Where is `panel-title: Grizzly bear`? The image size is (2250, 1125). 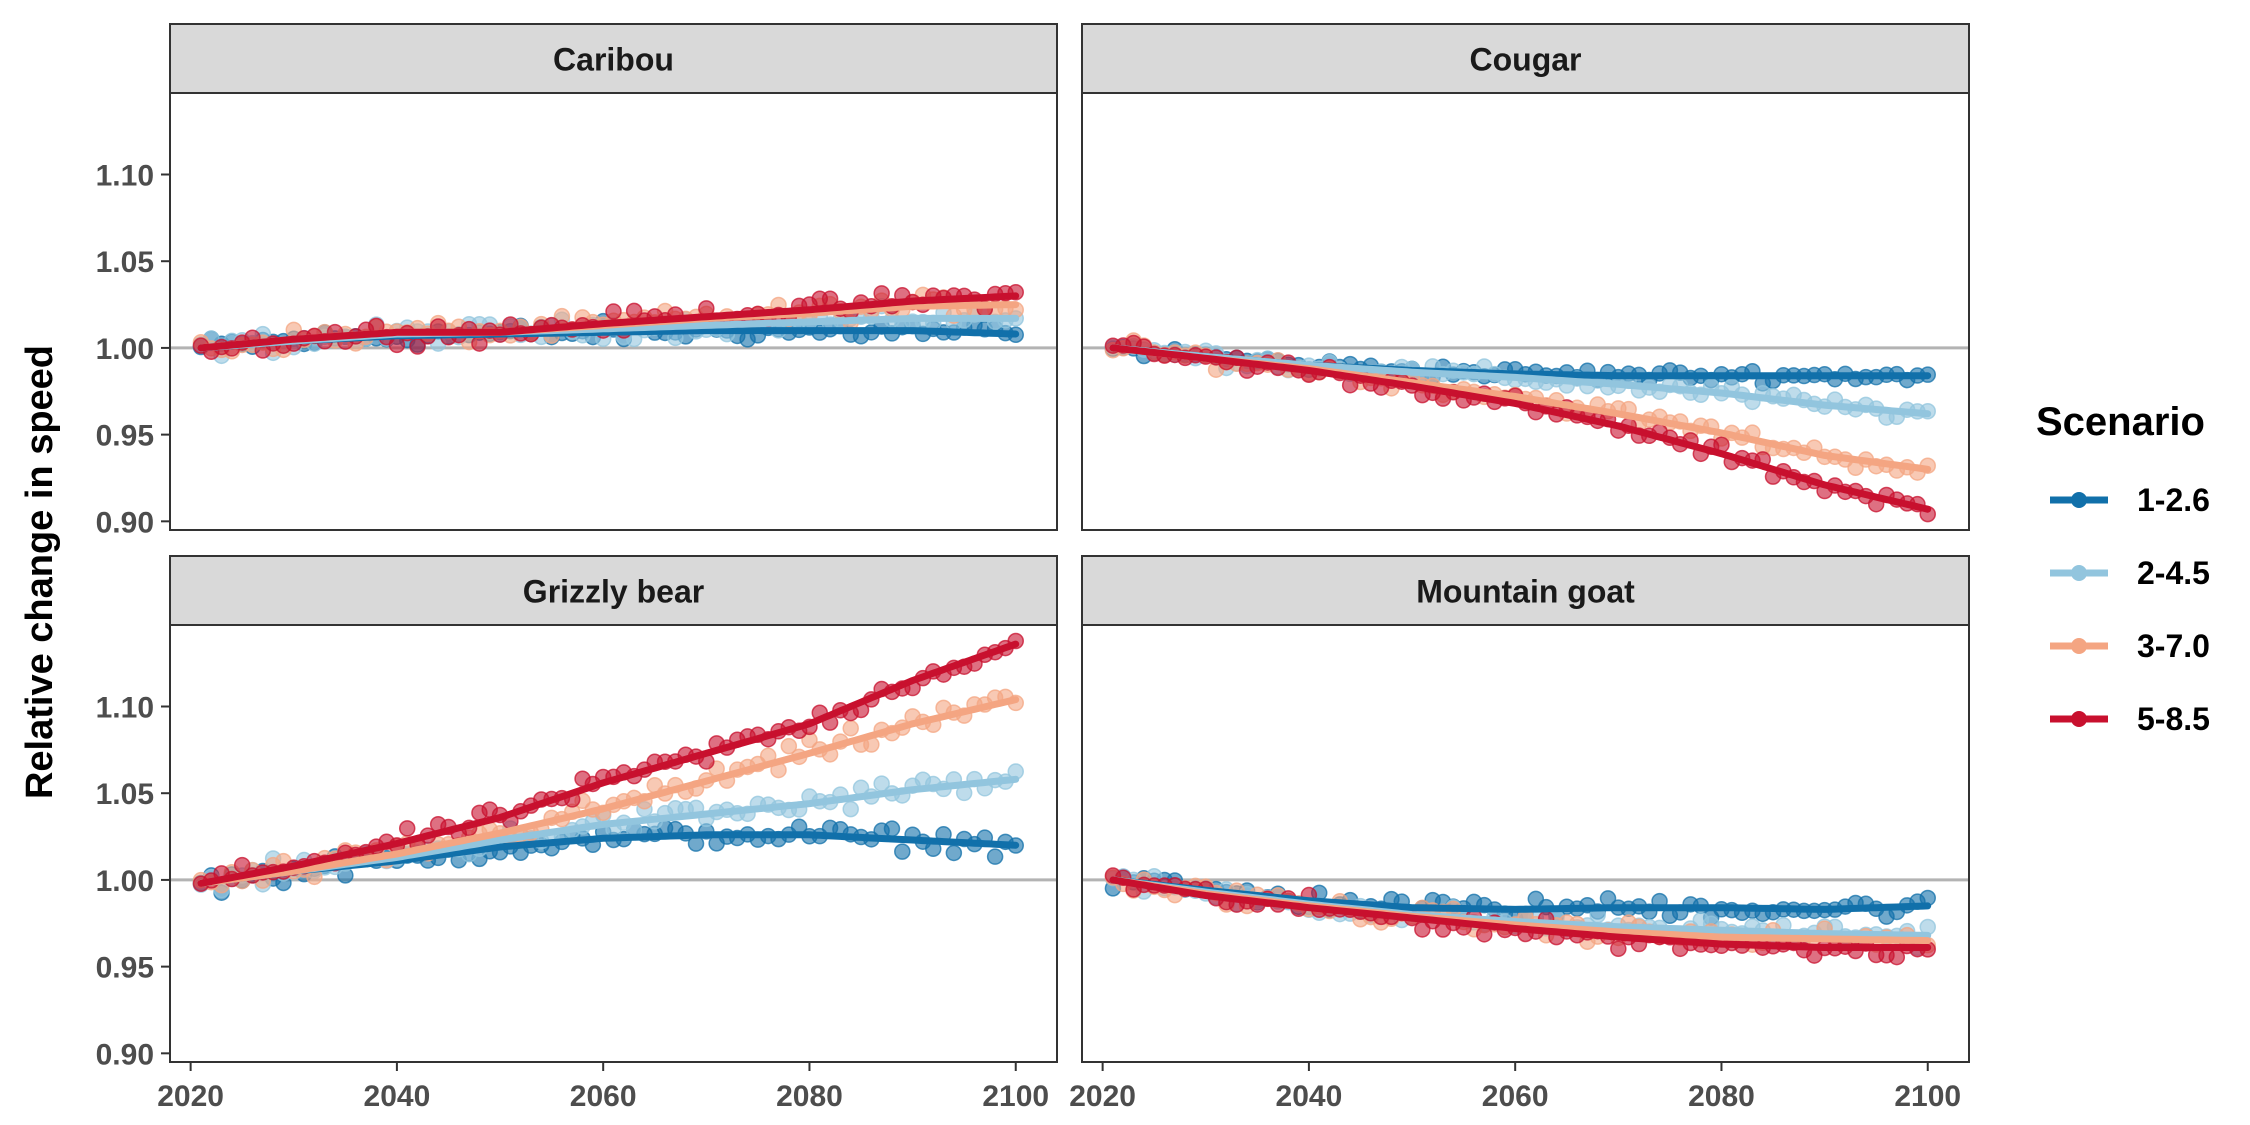
panel-title: Grizzly bear is located at coordinates (613, 592).